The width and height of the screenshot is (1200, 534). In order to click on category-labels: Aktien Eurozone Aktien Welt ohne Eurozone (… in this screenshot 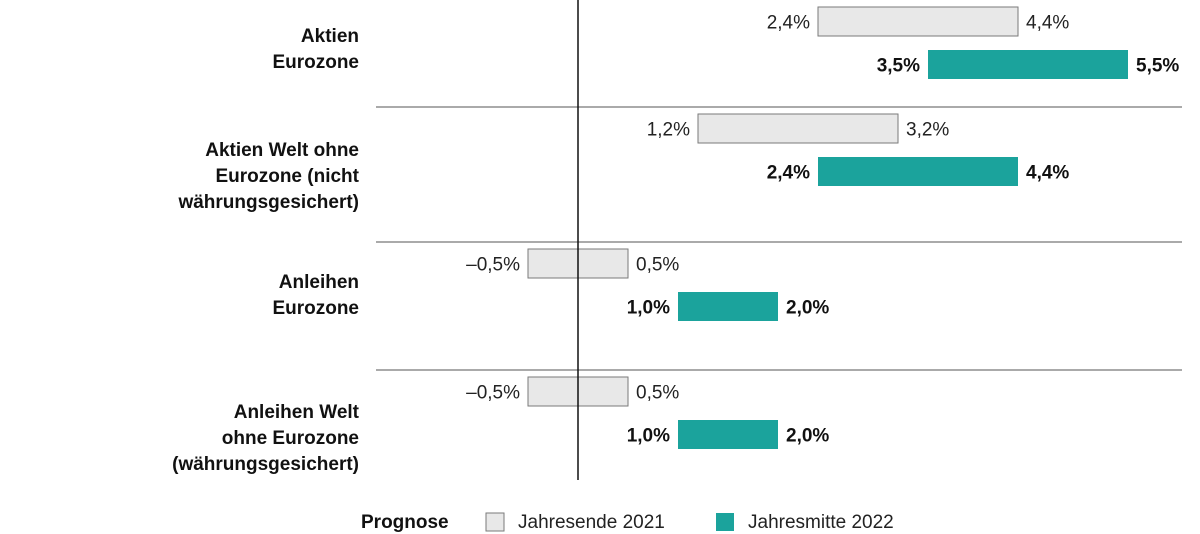, I will do `click(266, 250)`.